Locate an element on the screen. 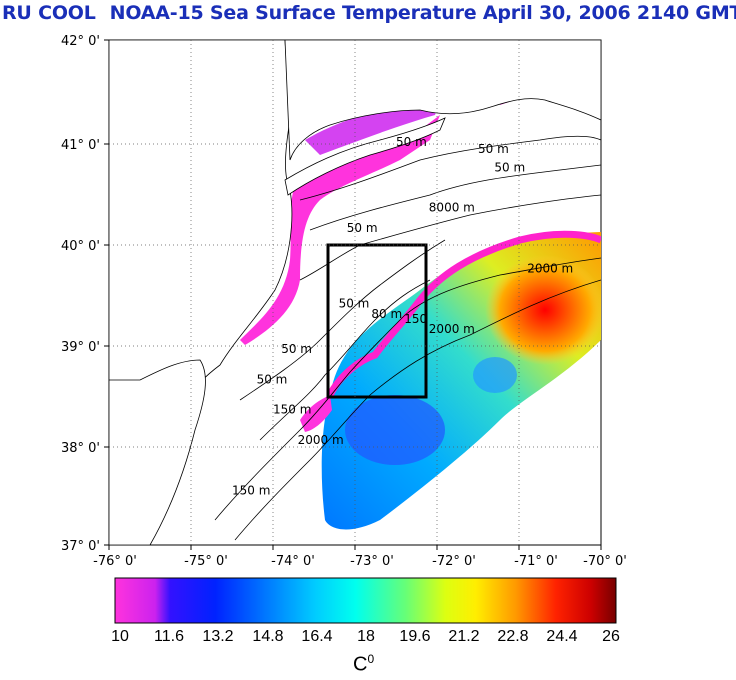 Image resolution: width=736 pixels, height=680 pixels. colorbar-tick: 13.2 is located at coordinates (218, 636).